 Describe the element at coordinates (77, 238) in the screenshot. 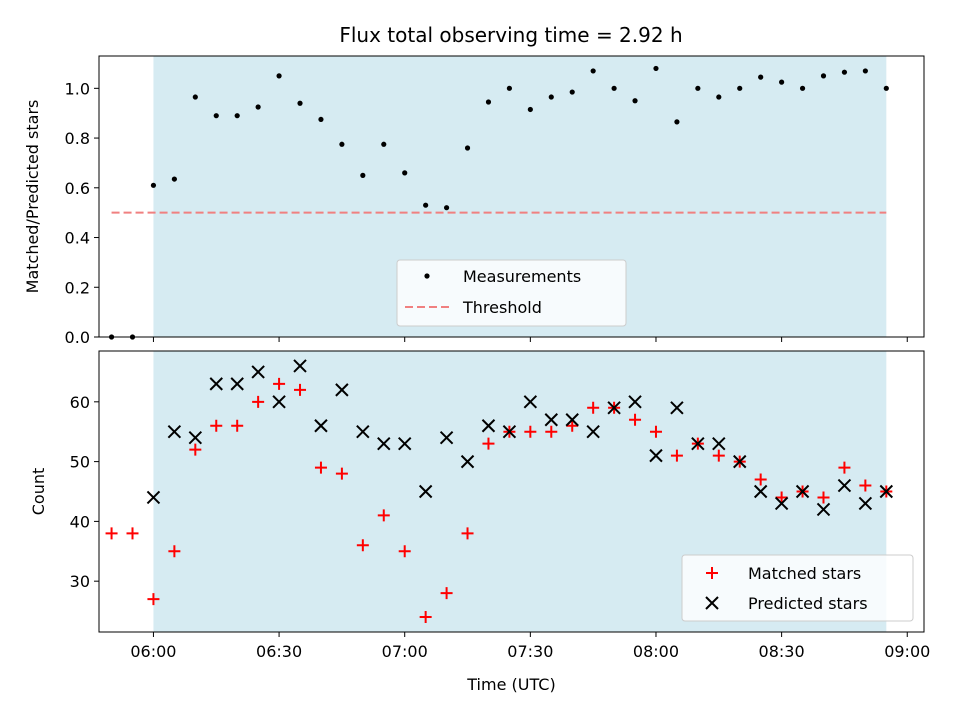

I see `y-tick-label: 0.4` at that location.